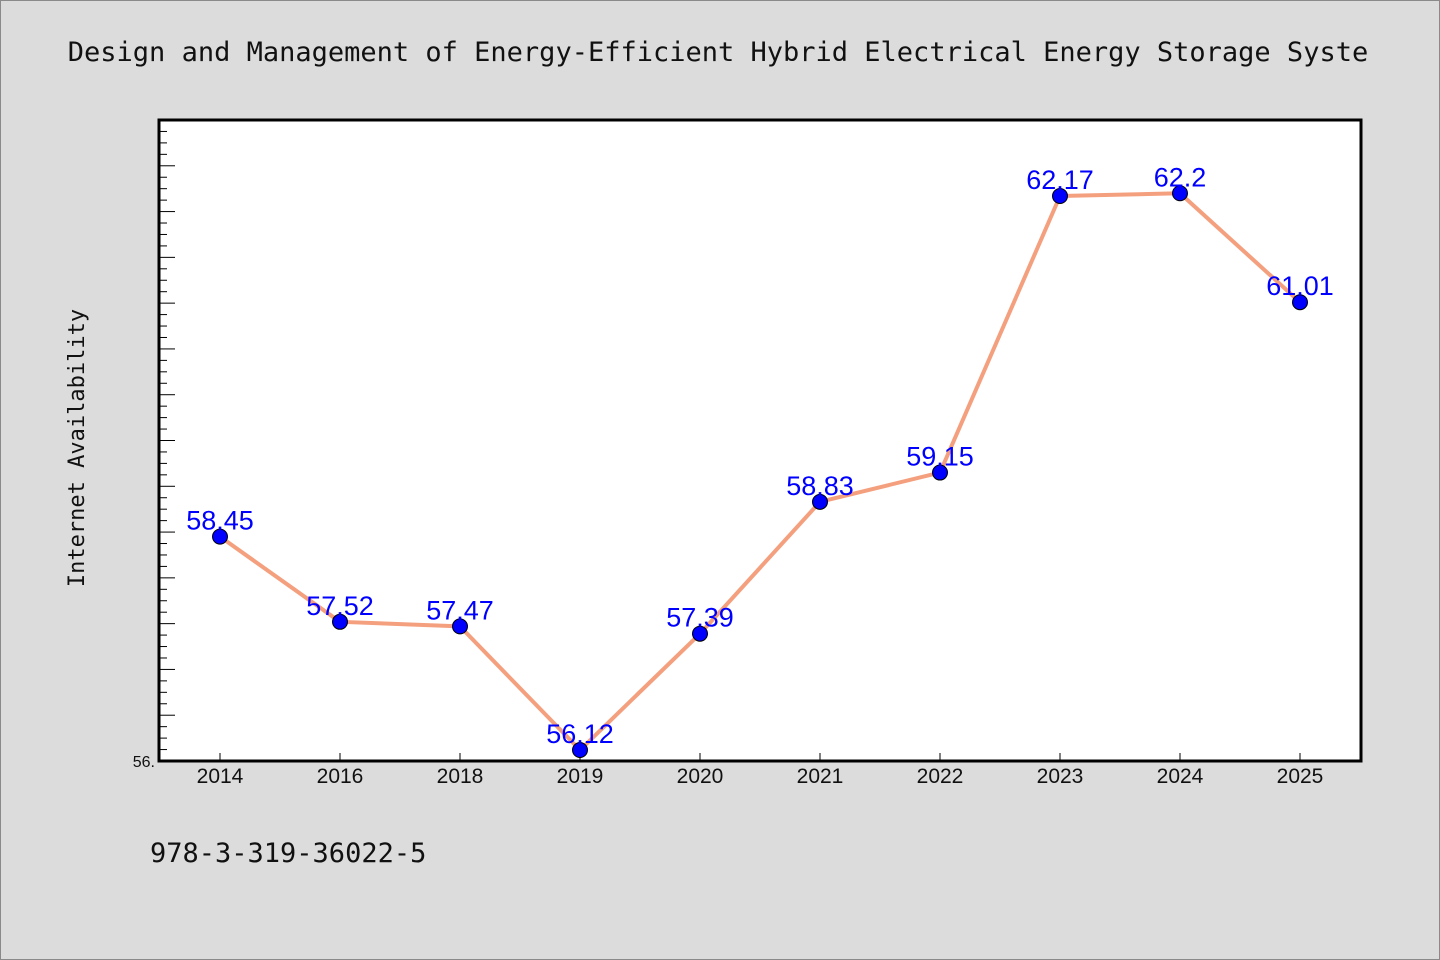 The image size is (1440, 960). I want to click on y-axis-ticks, so click(167, 446).